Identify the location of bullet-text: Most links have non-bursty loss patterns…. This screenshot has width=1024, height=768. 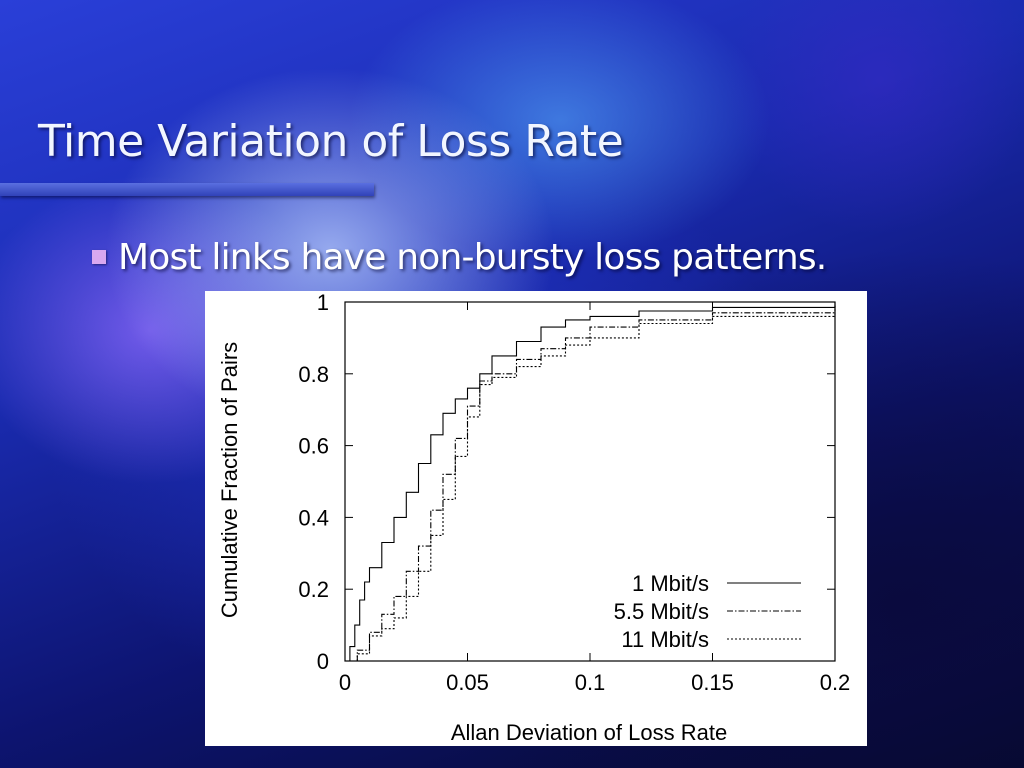
(472, 257).